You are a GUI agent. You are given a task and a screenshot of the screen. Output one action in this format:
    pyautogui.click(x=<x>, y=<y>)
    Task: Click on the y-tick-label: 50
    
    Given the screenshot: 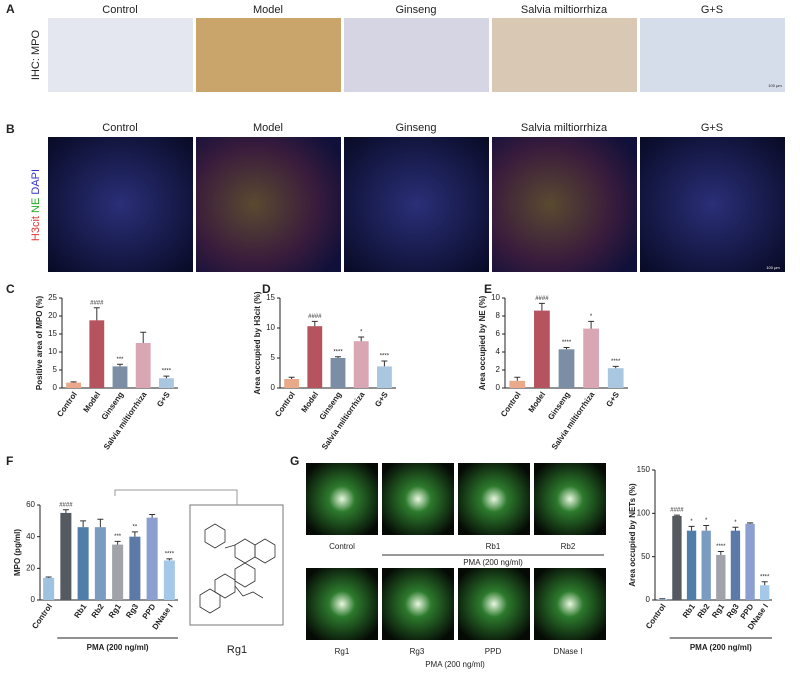 What is the action you would take?
    pyautogui.click(x=645, y=556)
    